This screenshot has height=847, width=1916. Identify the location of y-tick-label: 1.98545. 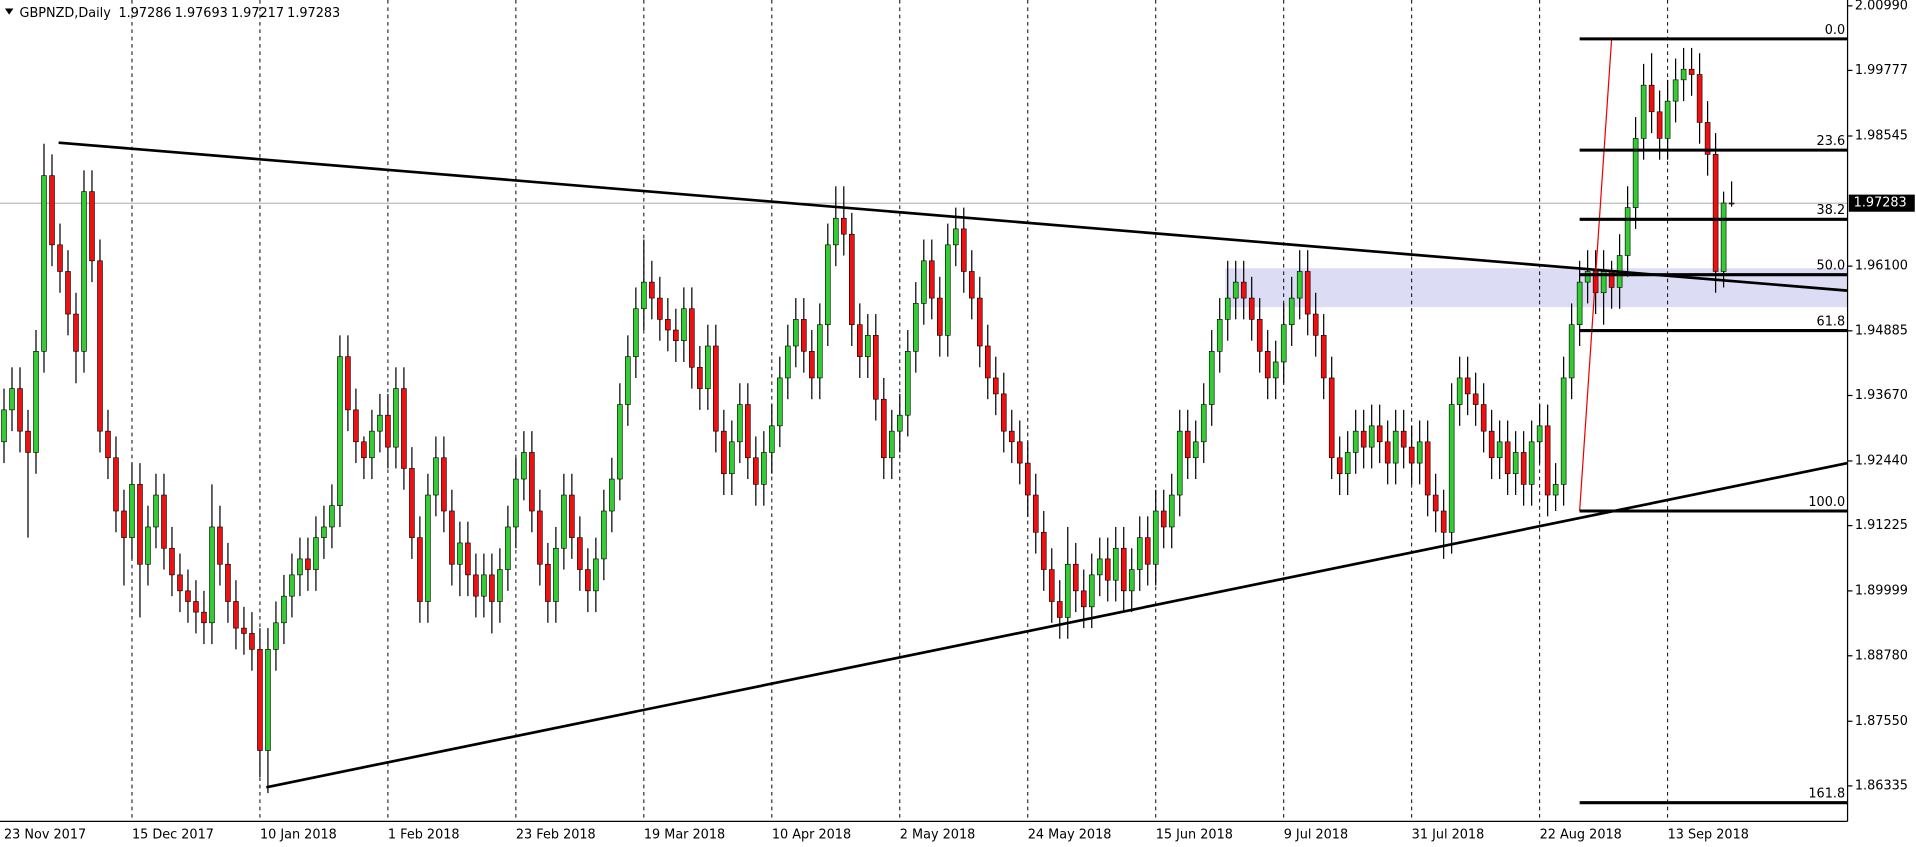
(1881, 136).